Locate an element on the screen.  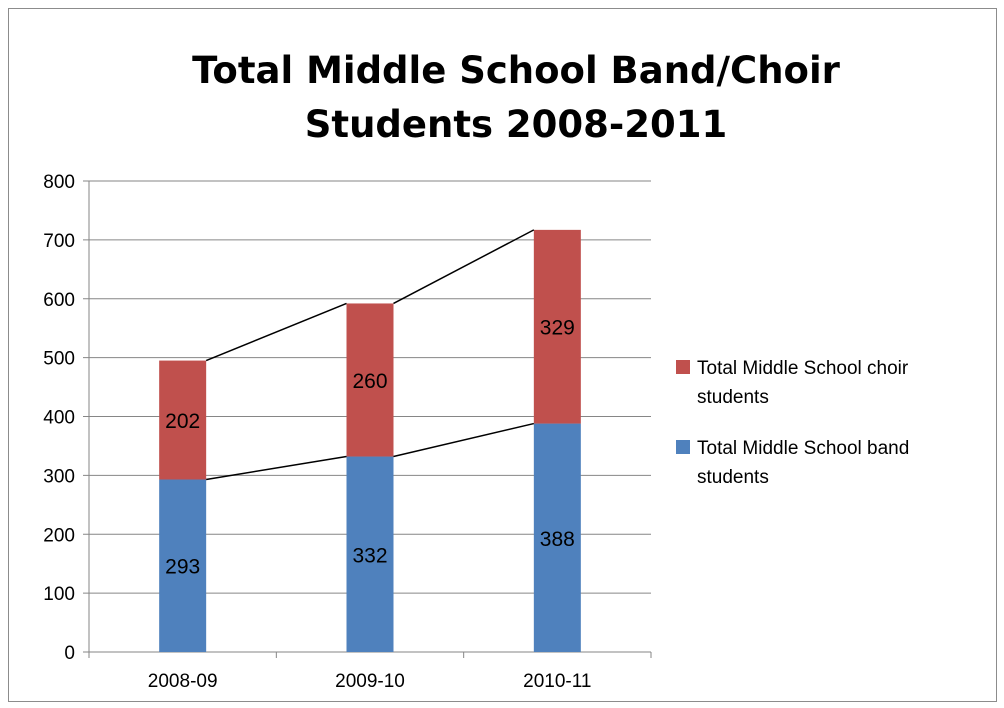
legend-label: Total Middle School choir is located at coordinates (803, 368).